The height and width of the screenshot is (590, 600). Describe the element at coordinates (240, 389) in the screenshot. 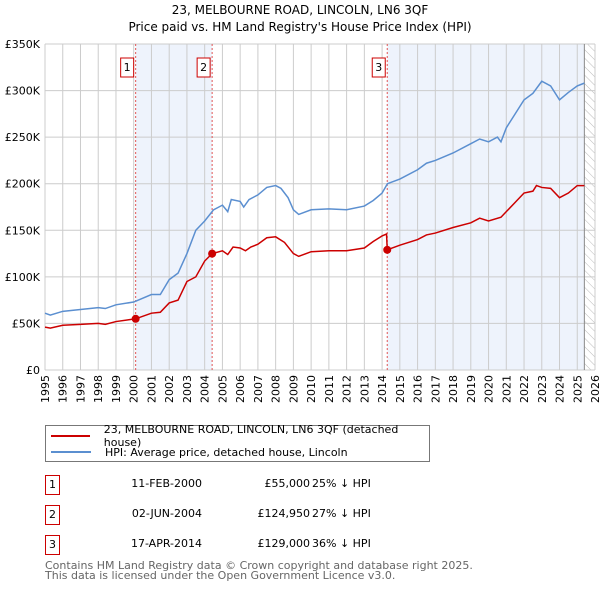

I see `x-tick-label: 2006` at that location.